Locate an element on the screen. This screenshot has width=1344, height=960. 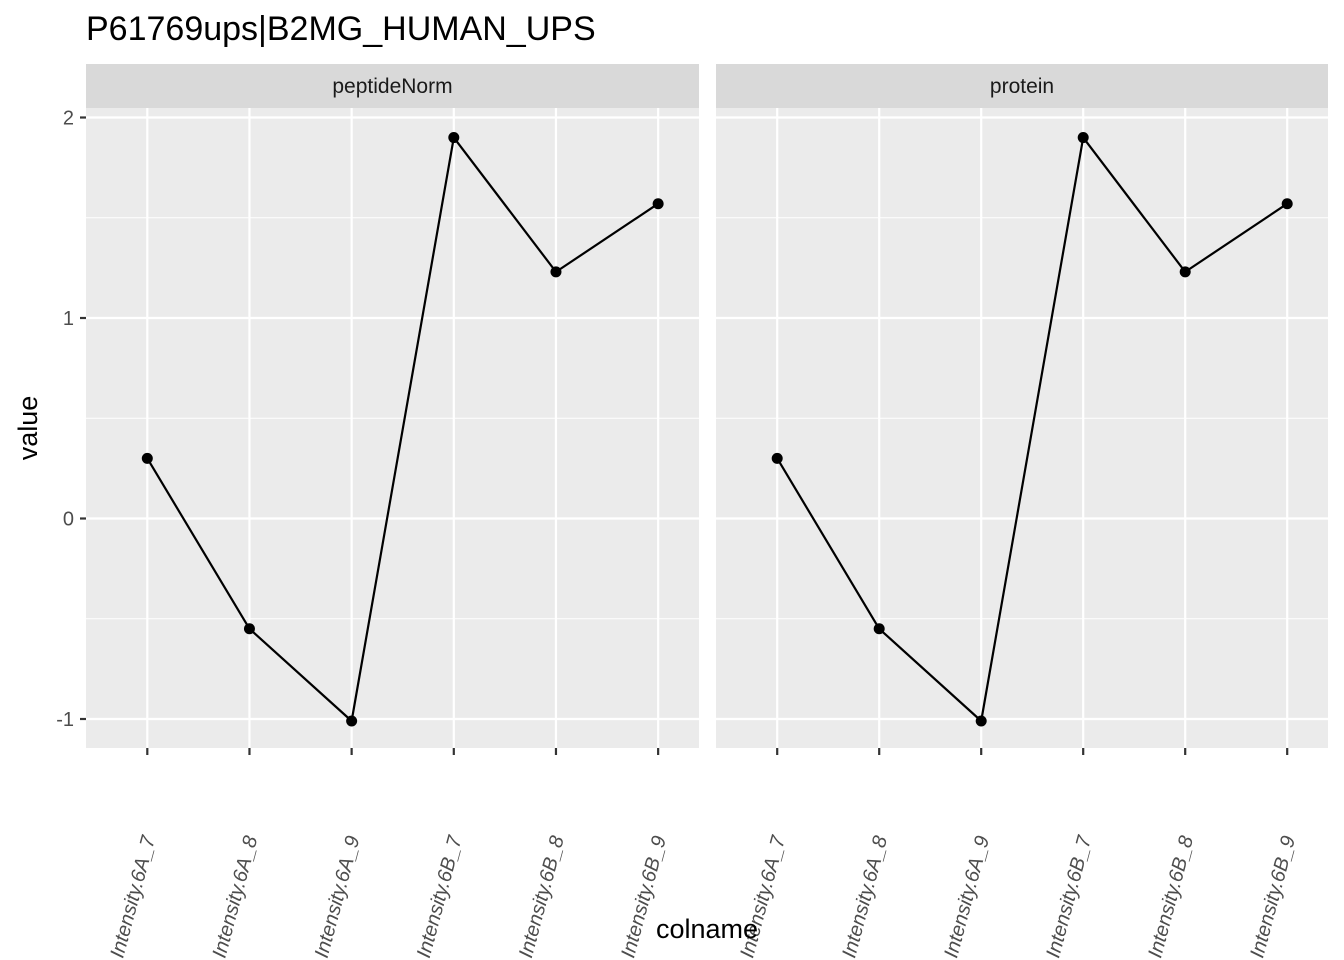
x-tick-label: Intensity.6B_9 is located at coordinates (1273, 897).